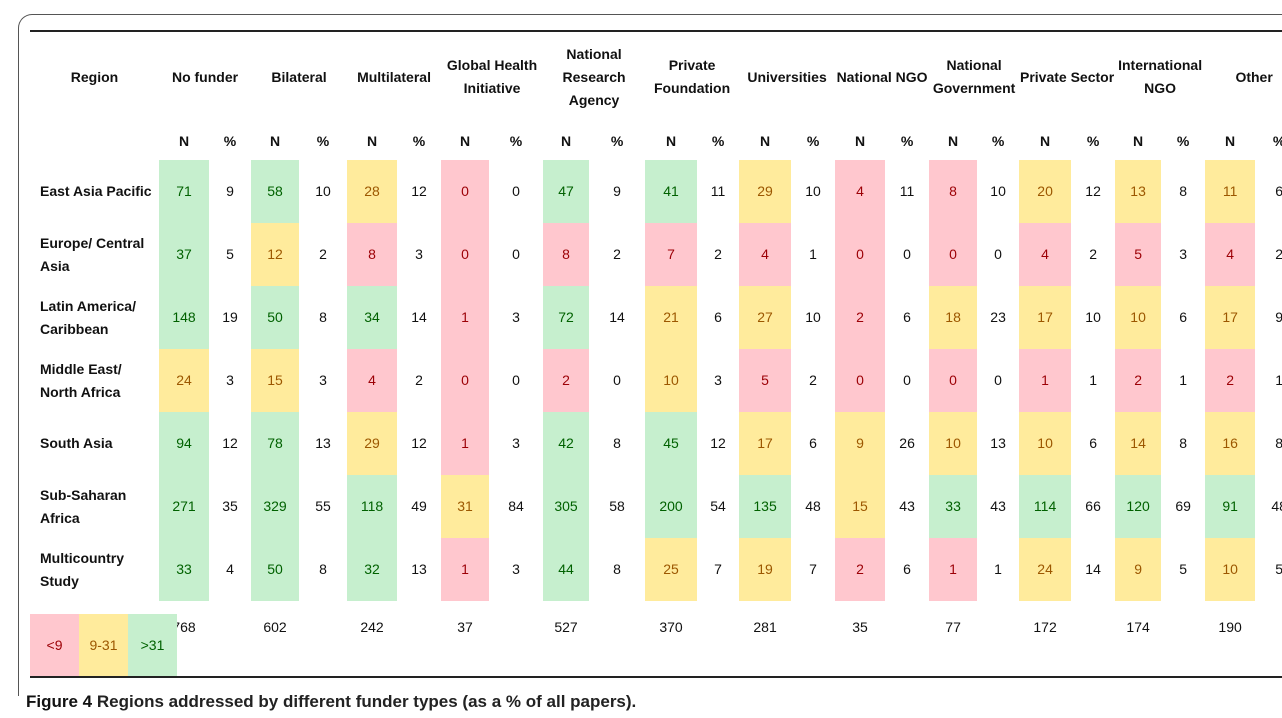 The width and height of the screenshot is (1282, 718). I want to click on header: Region, so click(94, 76).